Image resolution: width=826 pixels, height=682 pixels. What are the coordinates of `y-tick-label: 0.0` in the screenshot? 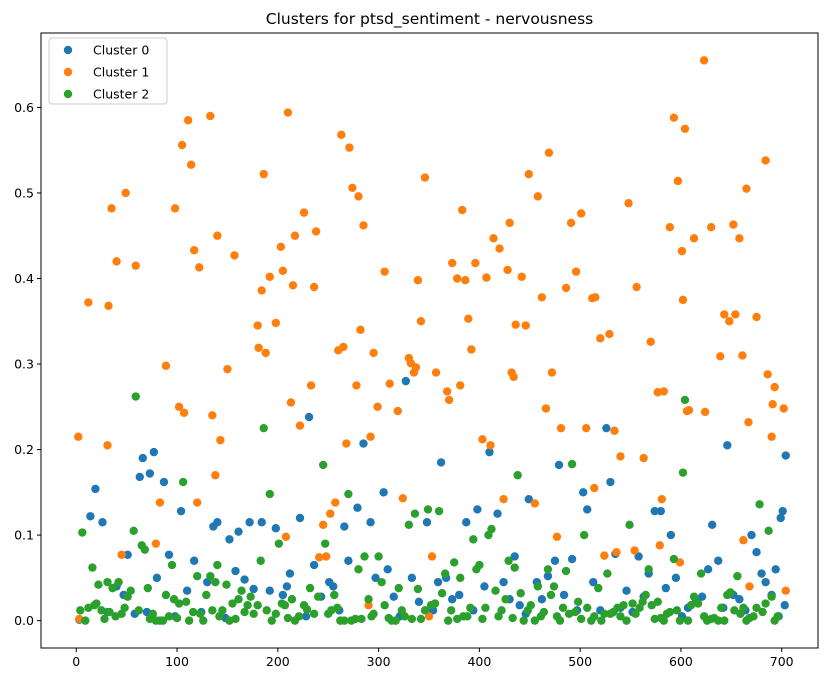 It's located at (24, 620).